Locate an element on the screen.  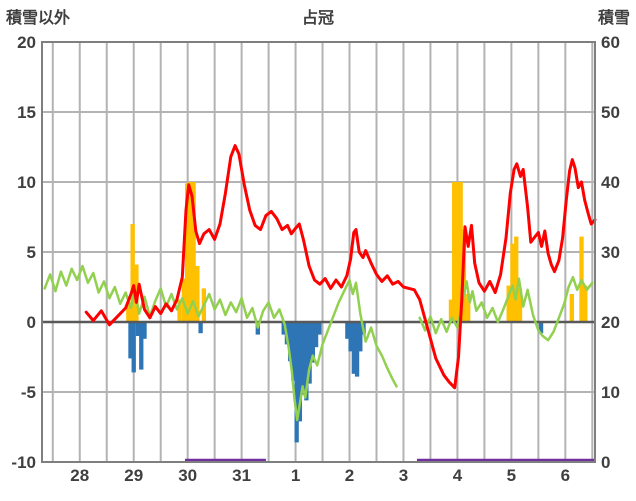
svg-text: -5 is located at coordinates (28, 392).